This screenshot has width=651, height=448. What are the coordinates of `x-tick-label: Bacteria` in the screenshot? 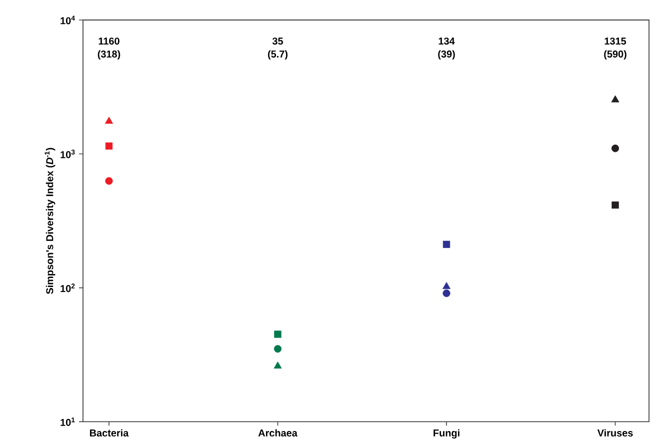 It's located at (109, 433).